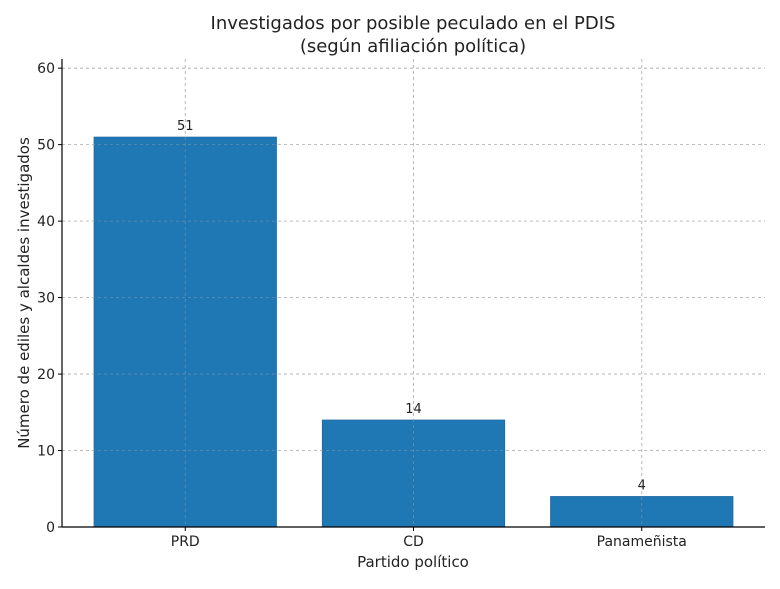  Describe the element at coordinates (50, 528) in the screenshot. I see `y-tick-label: 0` at that location.